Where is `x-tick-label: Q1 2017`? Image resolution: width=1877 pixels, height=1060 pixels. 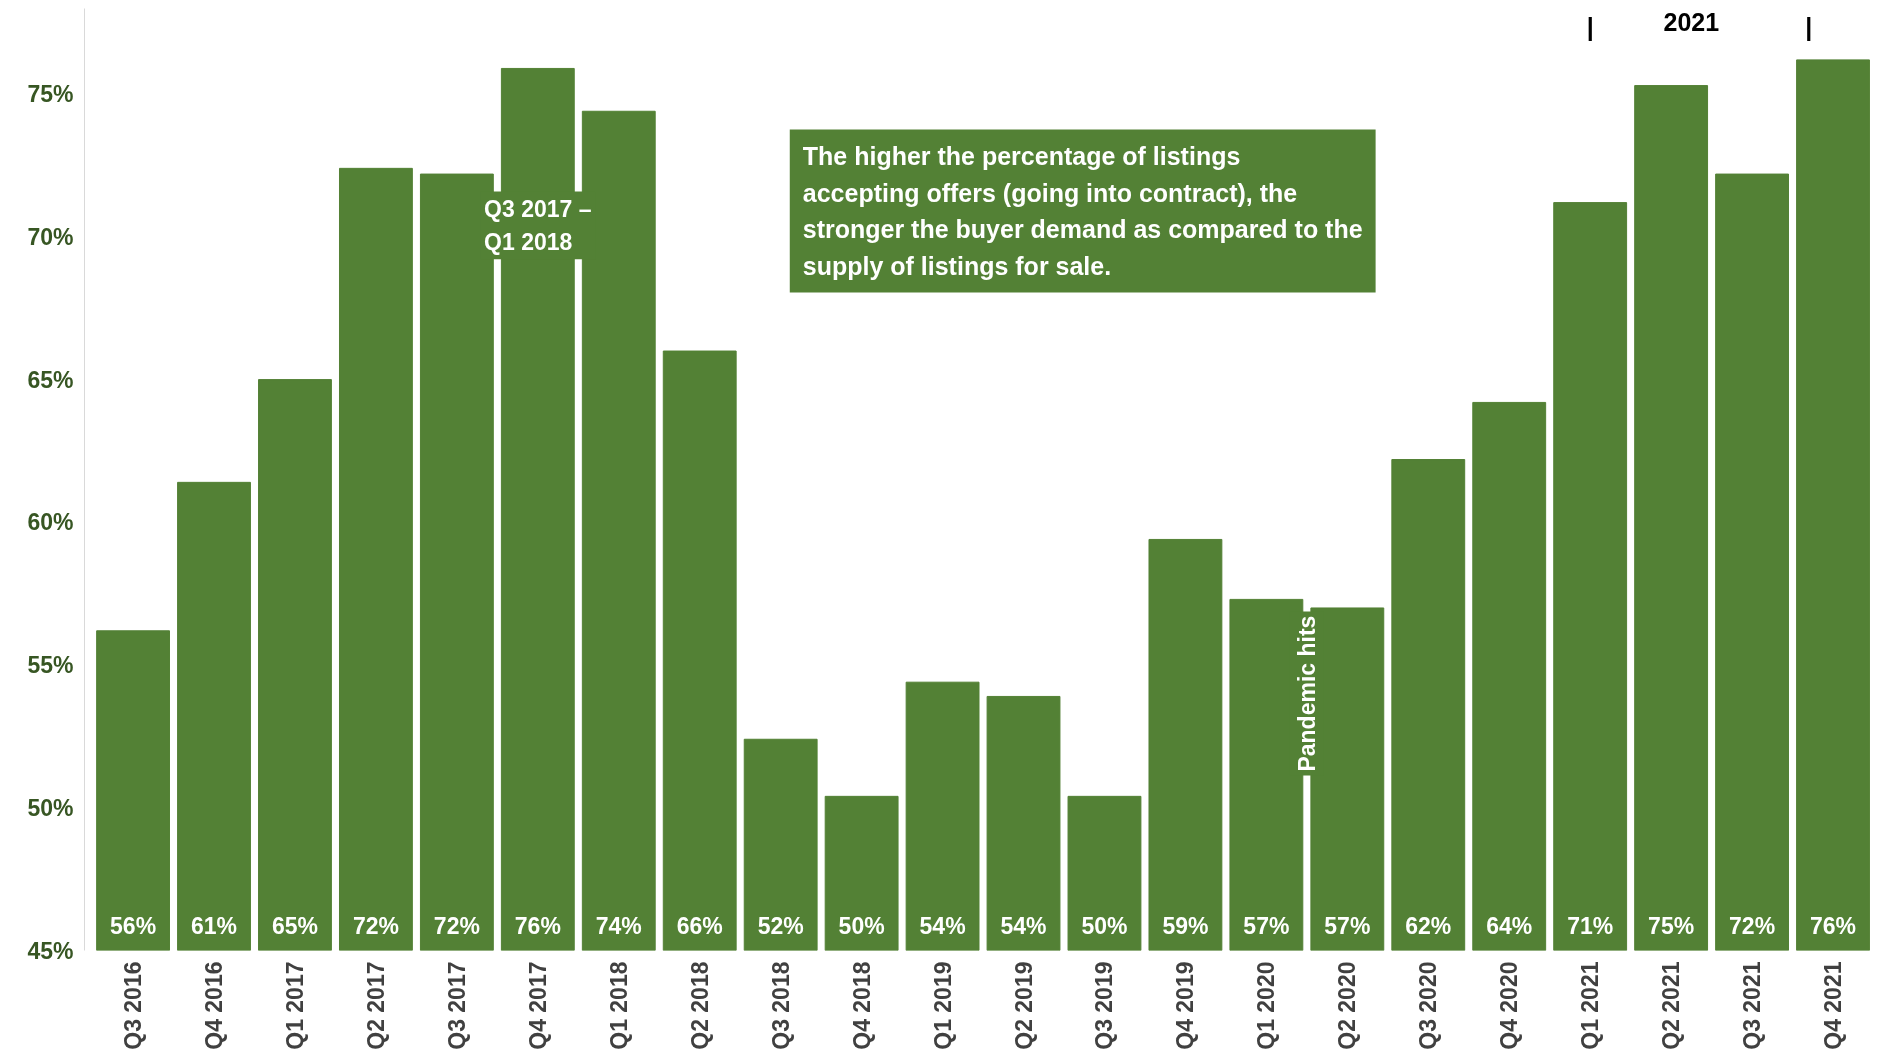 x-tick-label: Q1 2017 is located at coordinates (294, 1005).